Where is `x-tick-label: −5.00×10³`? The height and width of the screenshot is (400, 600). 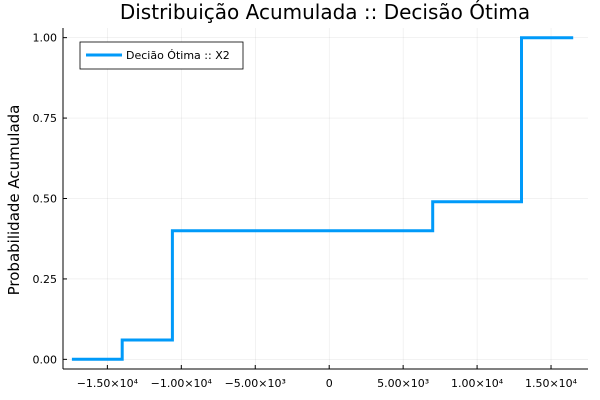 x-tick-label: −5.00×10³ is located at coordinates (255, 383).